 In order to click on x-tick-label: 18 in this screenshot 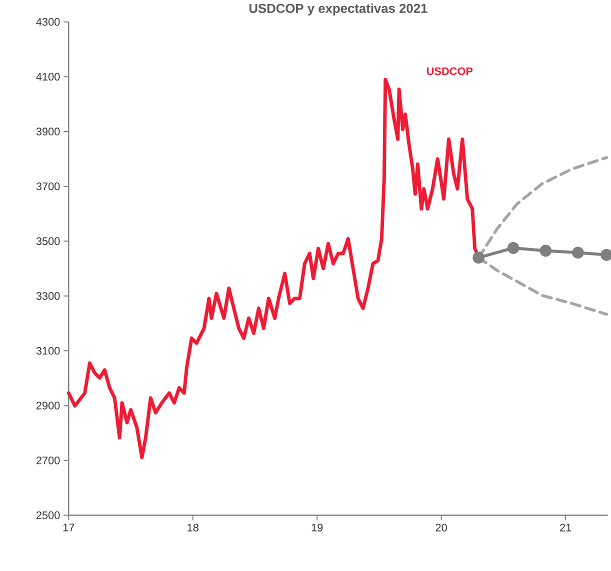, I will do `click(193, 528)`.